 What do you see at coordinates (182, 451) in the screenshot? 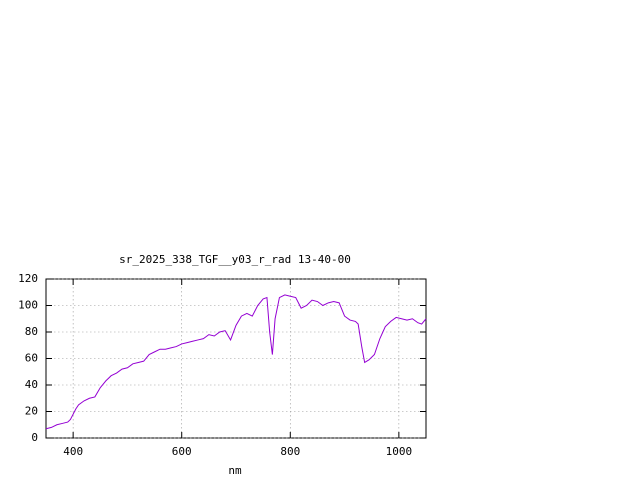
I see `x-tick-label: 600` at bounding box center [182, 451].